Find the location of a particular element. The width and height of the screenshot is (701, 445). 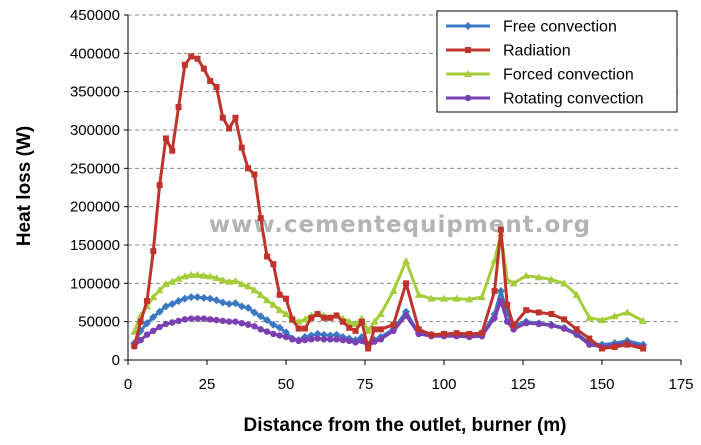

legend-item: Rotating convection is located at coordinates (545, 99).